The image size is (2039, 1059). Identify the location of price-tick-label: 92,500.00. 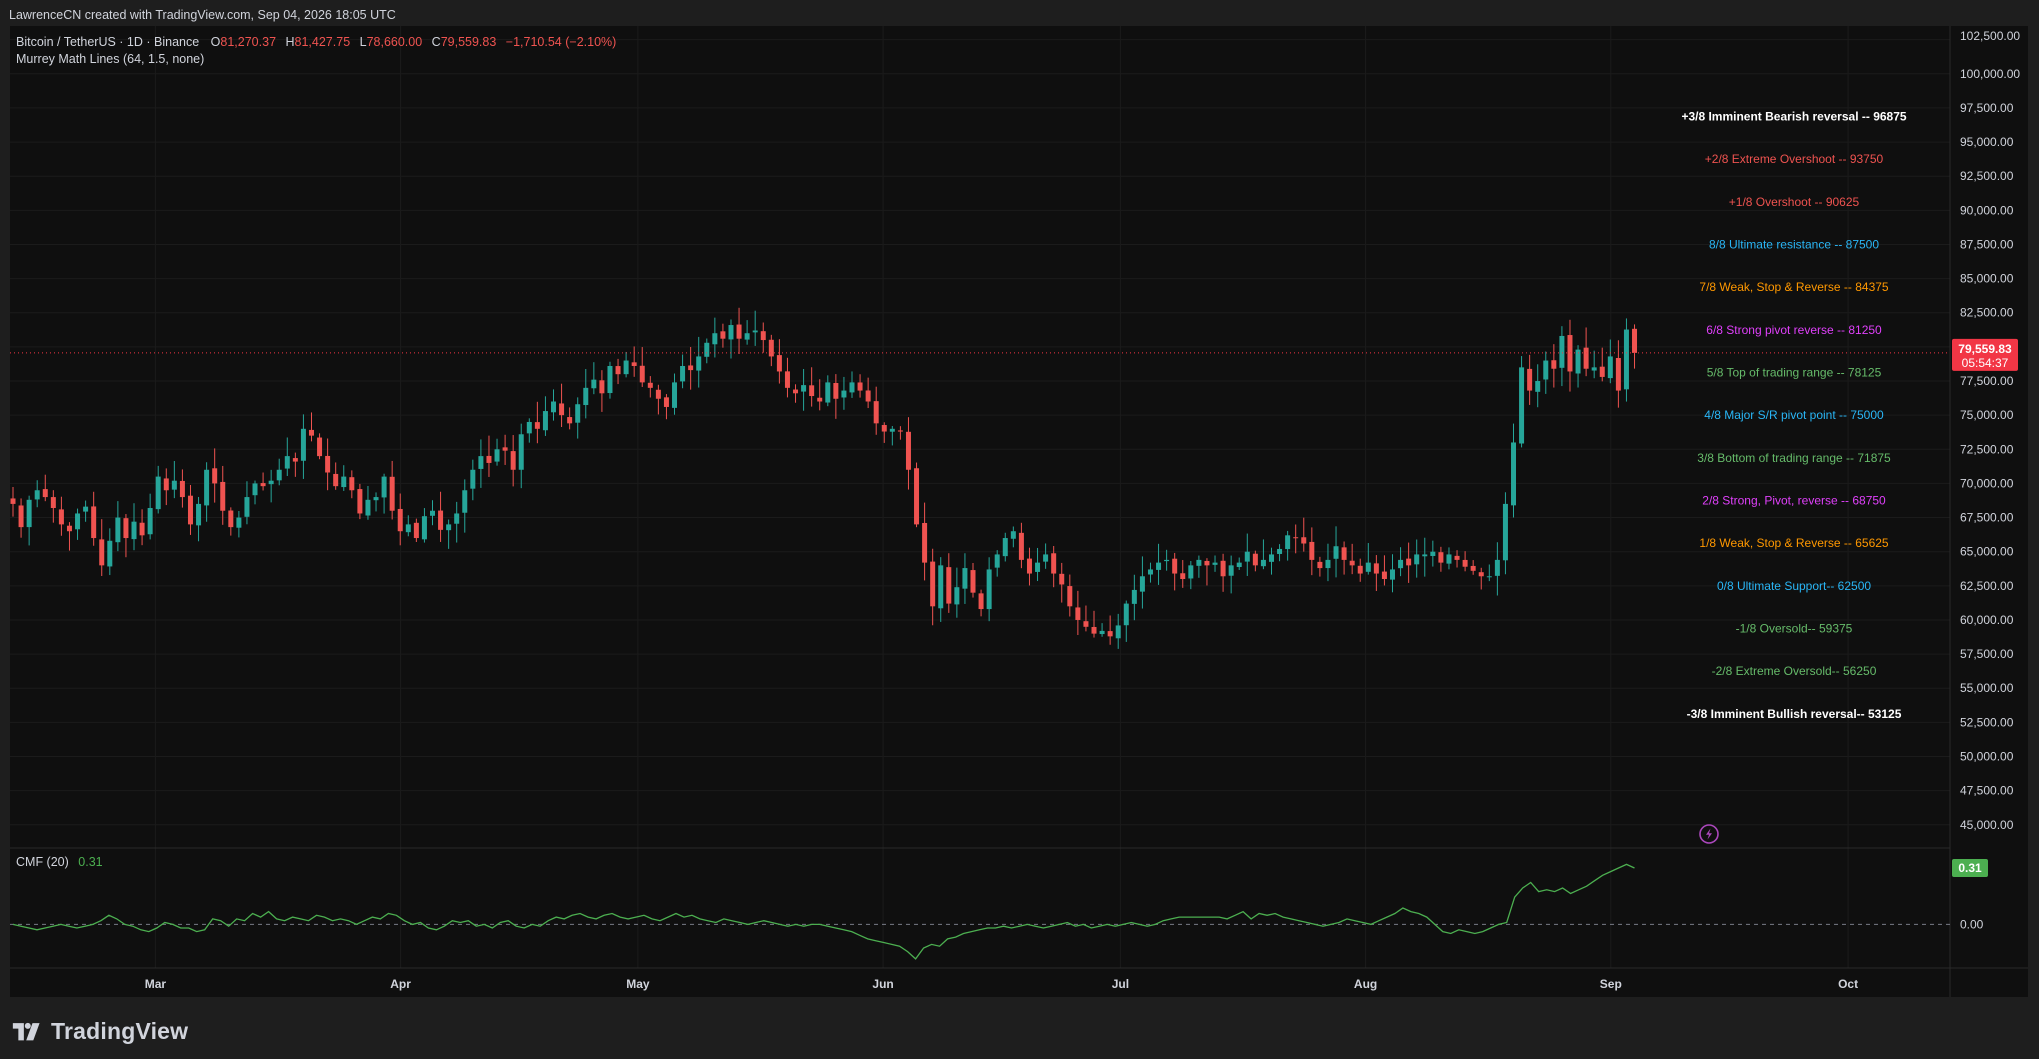
(1987, 176).